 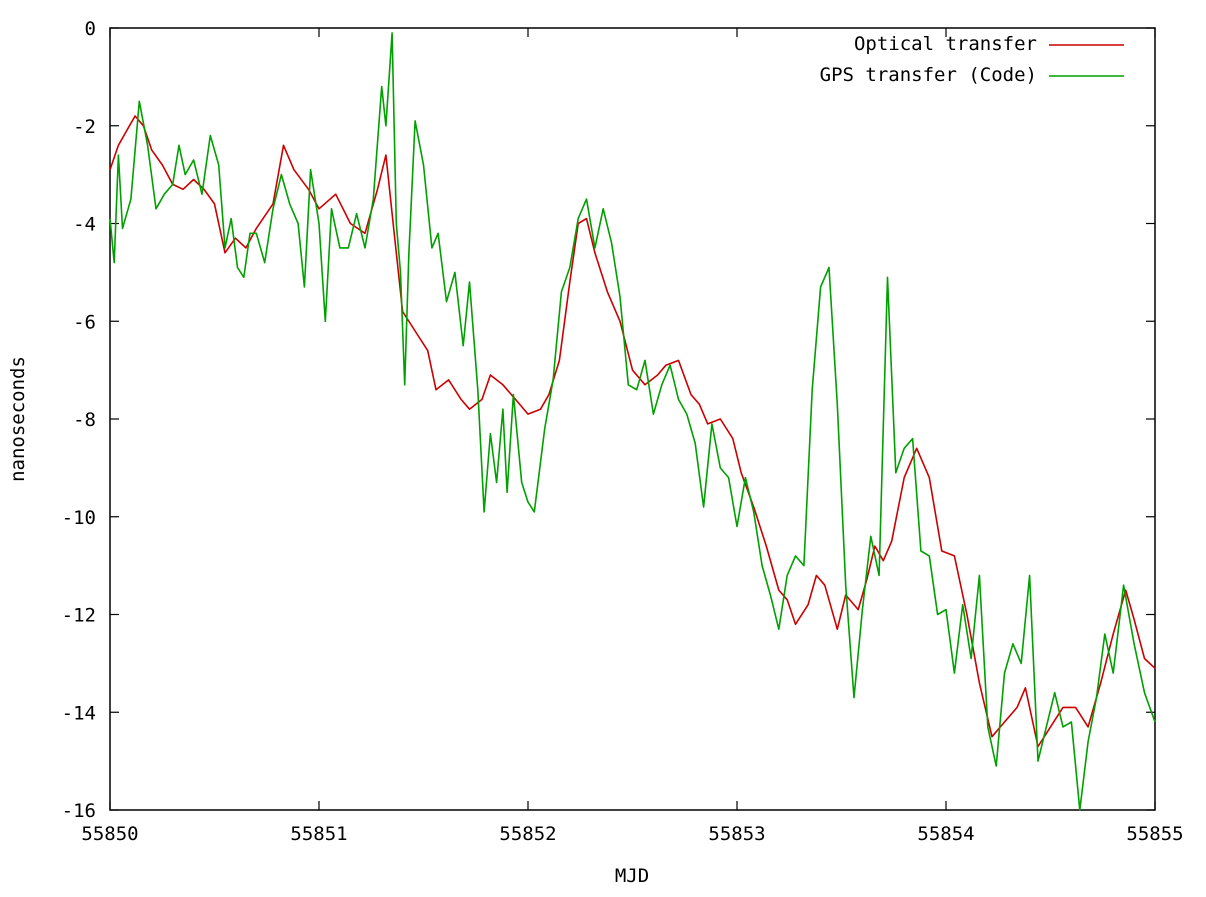 I want to click on y-tick-label: -16, so click(x=79, y=811).